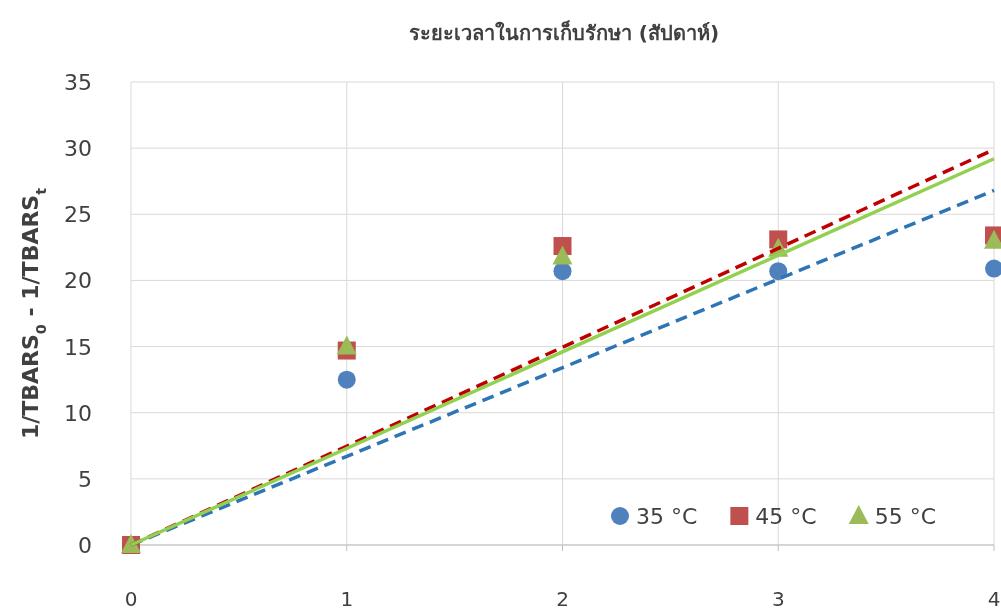 This screenshot has height=608, width=1001. I want to click on legend-label: 45 °C, so click(786, 516).